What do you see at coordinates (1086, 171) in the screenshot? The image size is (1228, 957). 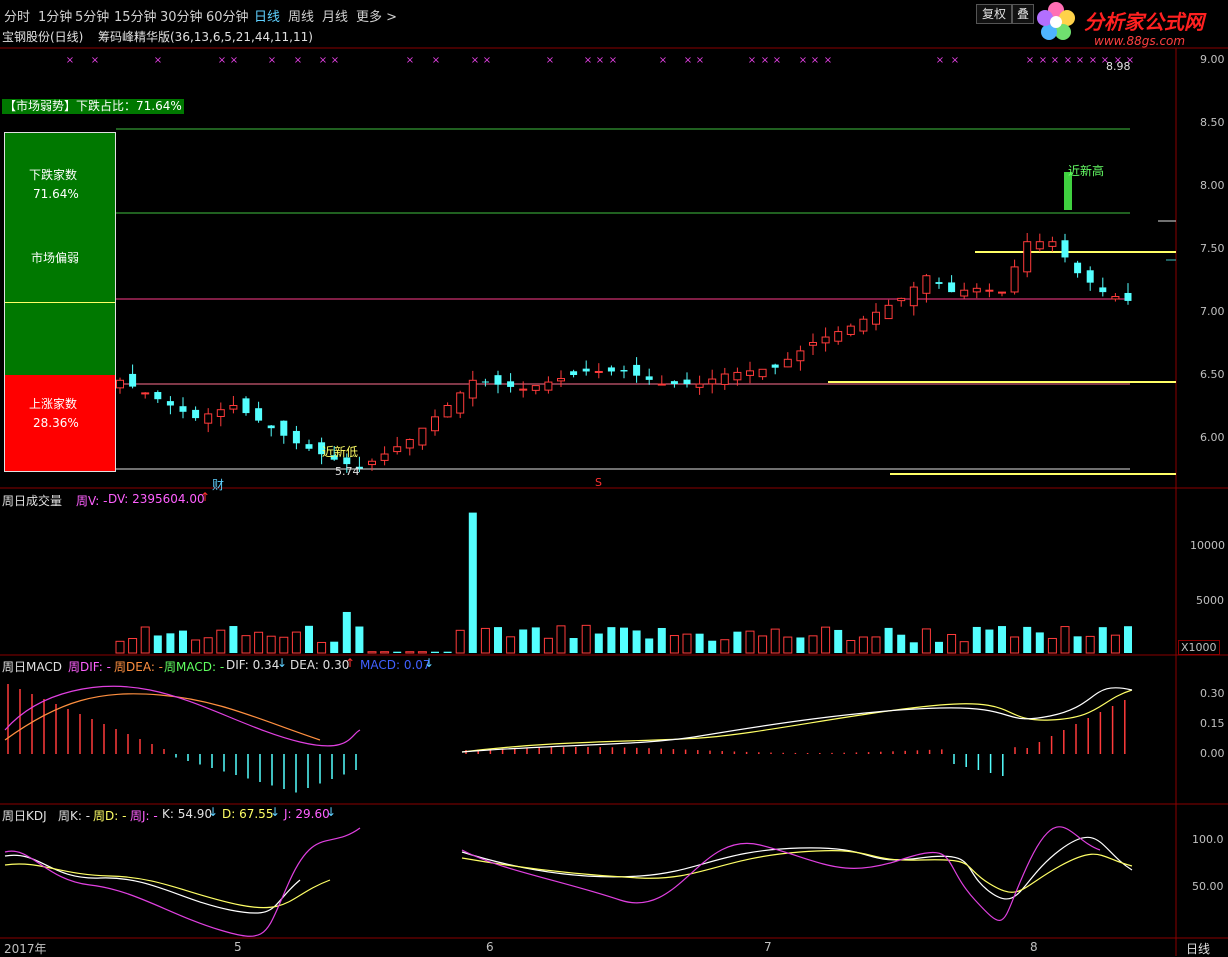 I see `near-new-high-label: 近新高` at bounding box center [1086, 171].